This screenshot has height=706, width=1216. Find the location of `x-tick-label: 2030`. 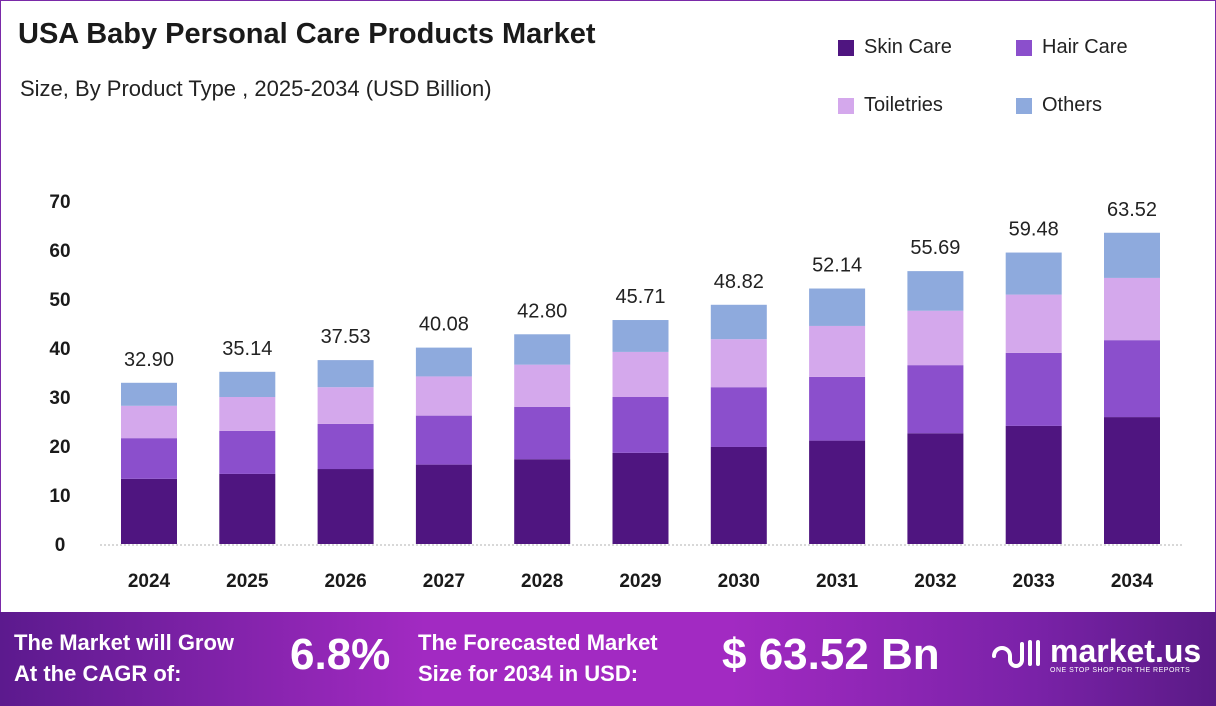

x-tick-label: 2030 is located at coordinates (739, 581).